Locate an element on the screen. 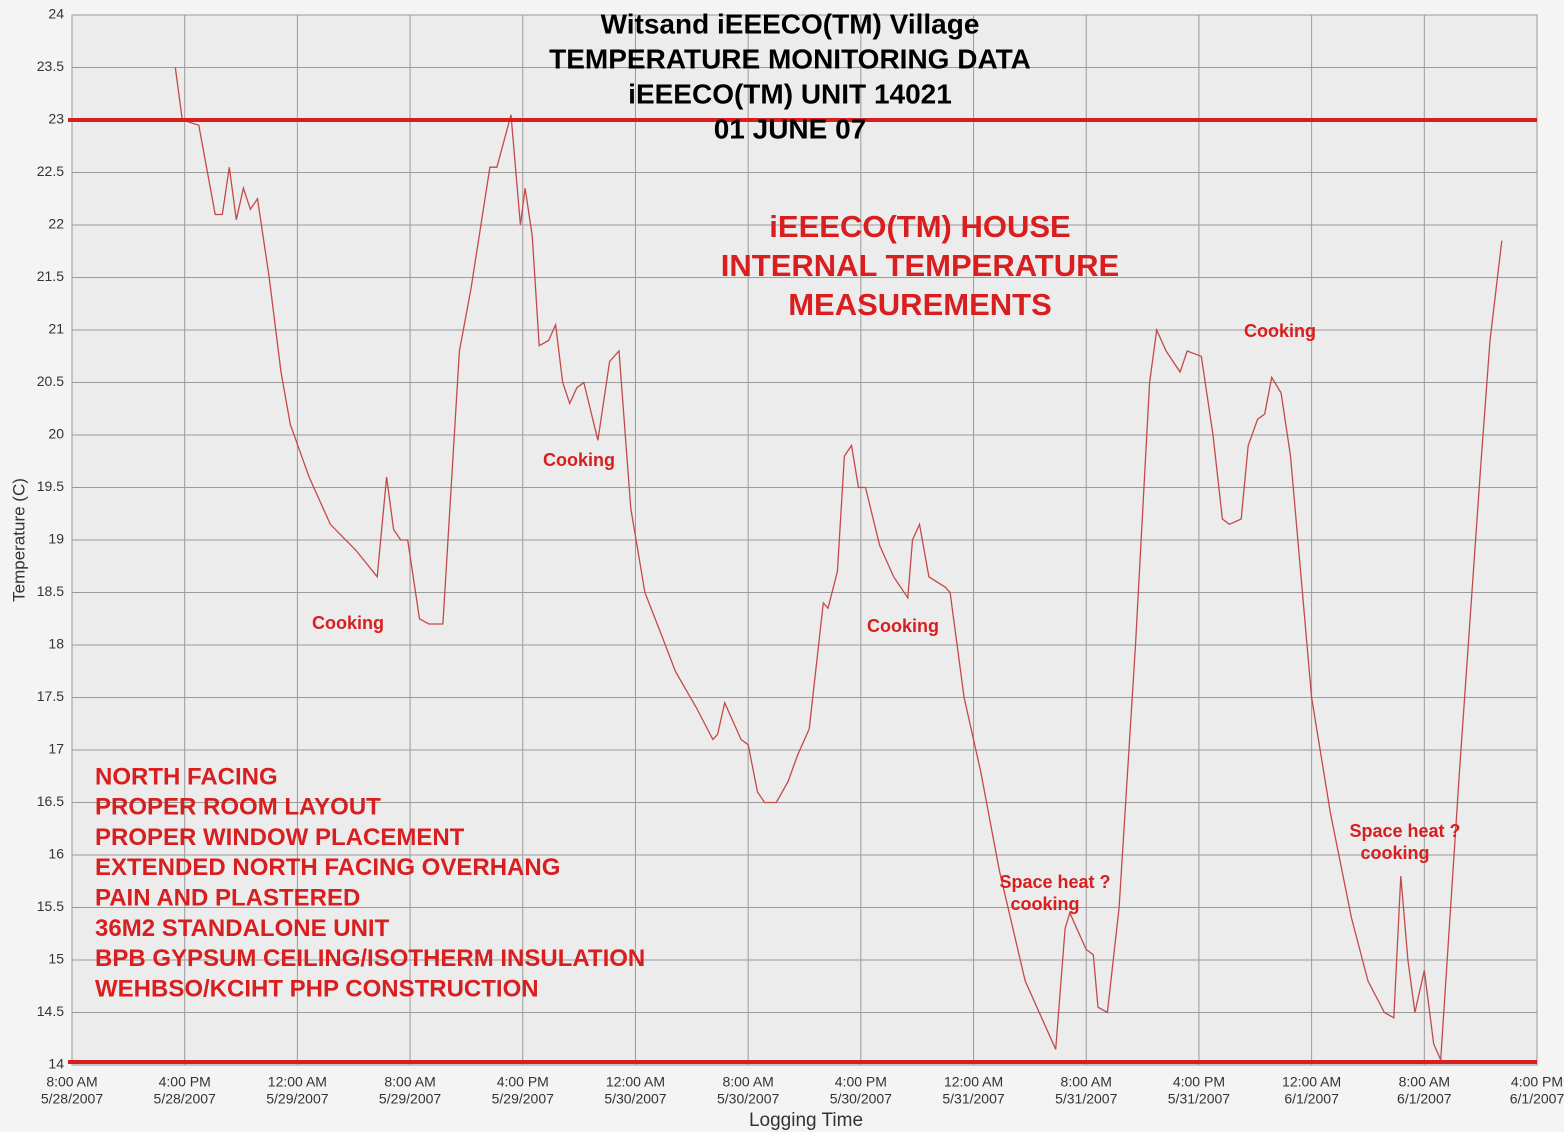 Image resolution: width=1564 pixels, height=1132 pixels. y-tick-label: 19.5 is located at coordinates (50, 486).